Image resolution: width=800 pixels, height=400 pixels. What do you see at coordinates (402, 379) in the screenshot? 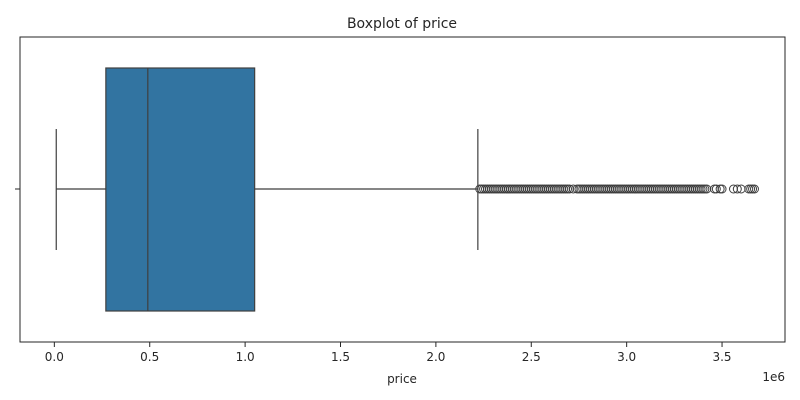
I see `x-axis-label: price` at bounding box center [402, 379].